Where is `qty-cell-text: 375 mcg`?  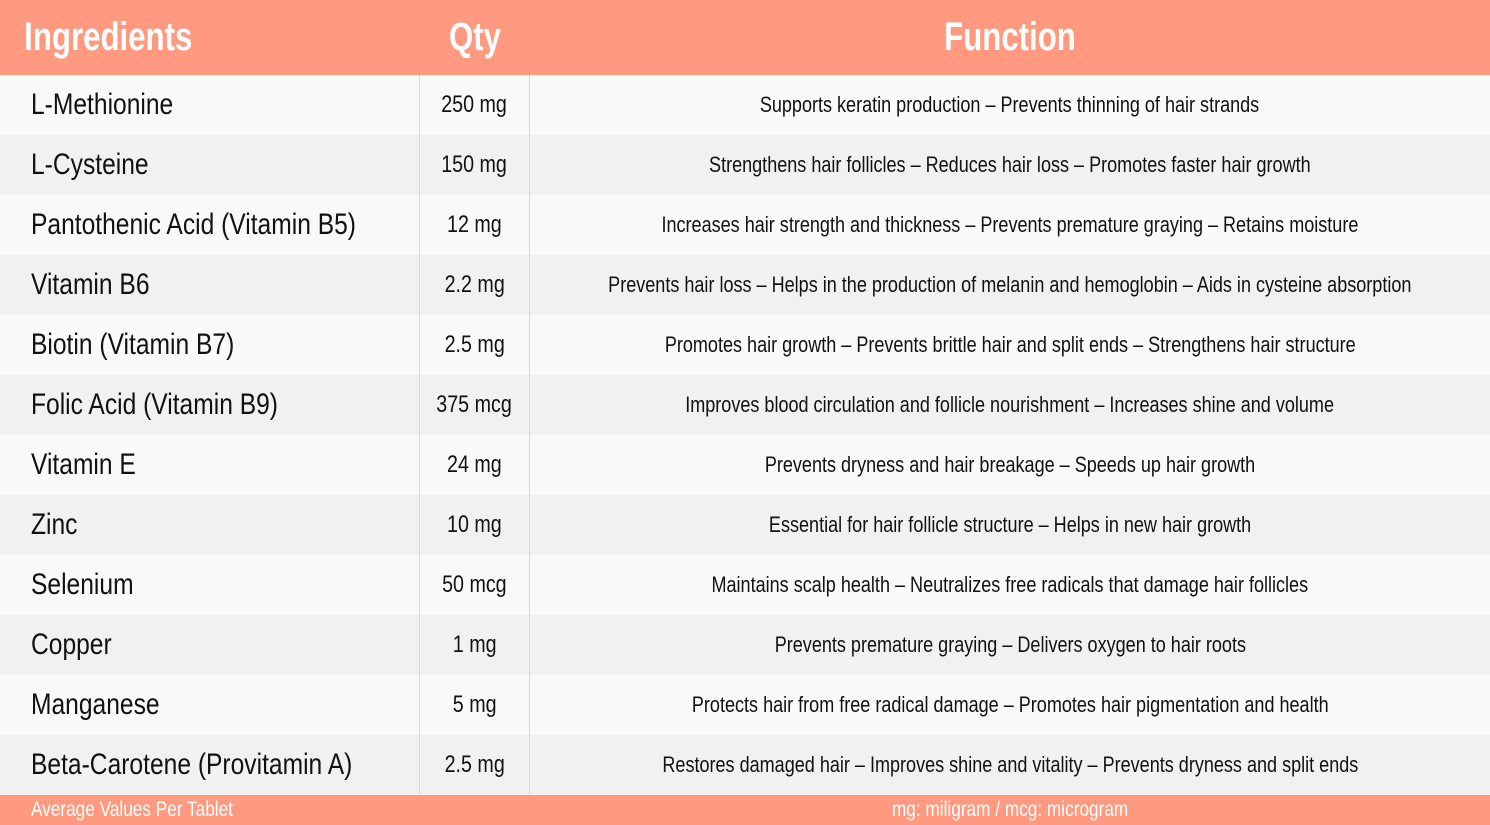 qty-cell-text: 375 mcg is located at coordinates (474, 404).